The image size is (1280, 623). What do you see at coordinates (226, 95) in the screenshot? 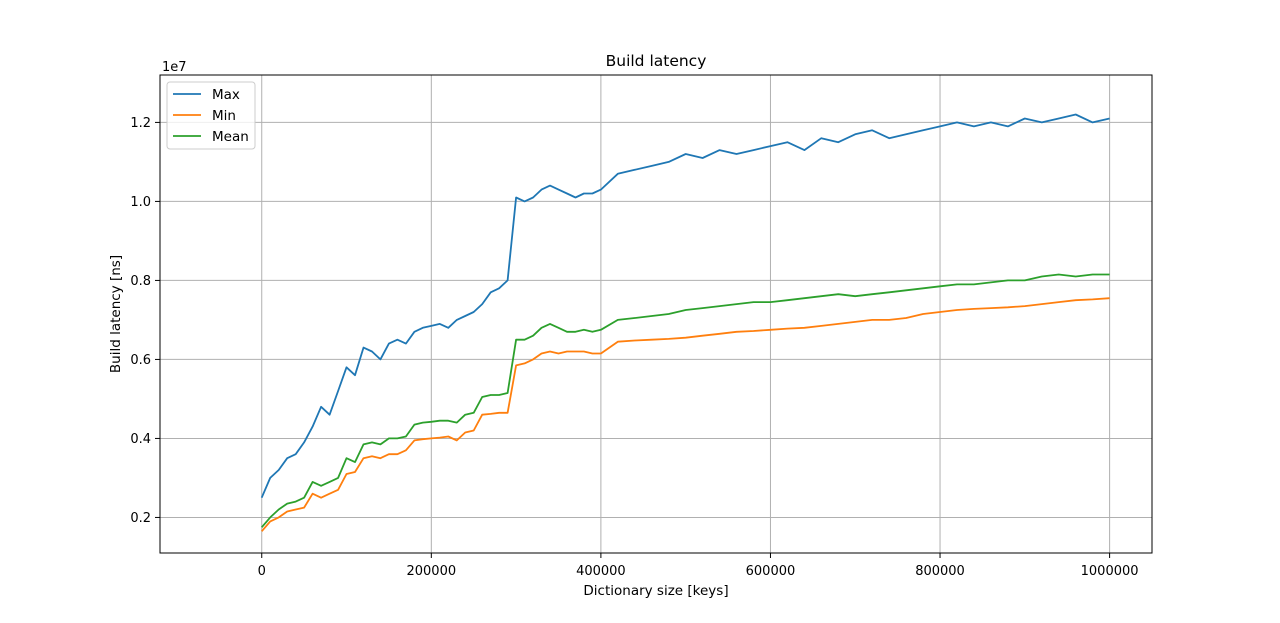
I see `legend-label-max: Max` at bounding box center [226, 95].